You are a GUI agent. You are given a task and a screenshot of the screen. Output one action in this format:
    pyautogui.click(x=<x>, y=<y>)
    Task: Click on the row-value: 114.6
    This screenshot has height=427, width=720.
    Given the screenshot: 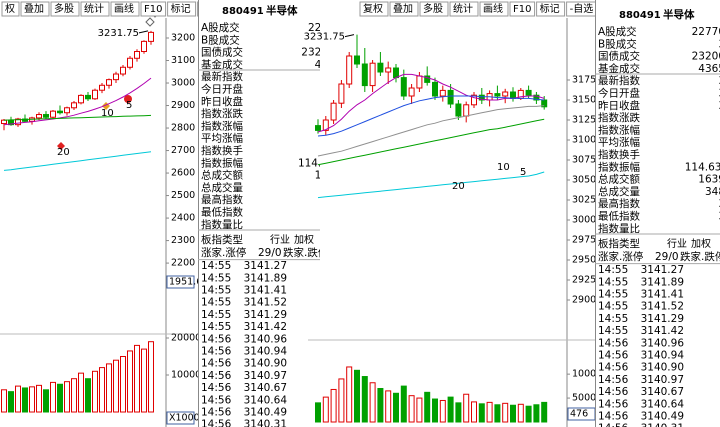 What is the action you would take?
    pyautogui.click(x=313, y=163)
    